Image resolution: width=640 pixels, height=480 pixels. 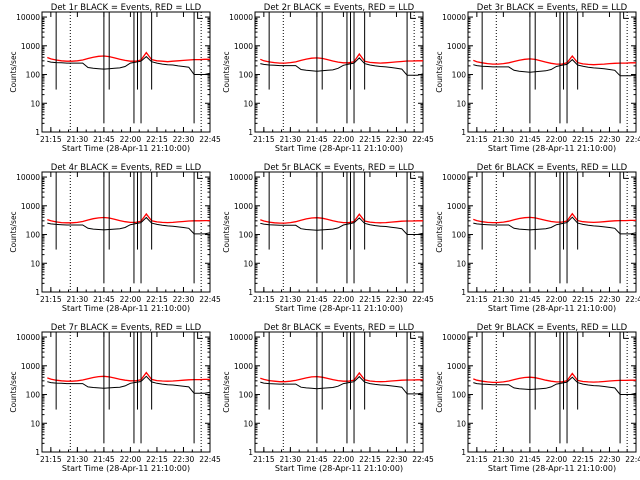 I want to click on plot-title: Det 3r BLACK = Events, RED = LLD, so click(x=552, y=8).